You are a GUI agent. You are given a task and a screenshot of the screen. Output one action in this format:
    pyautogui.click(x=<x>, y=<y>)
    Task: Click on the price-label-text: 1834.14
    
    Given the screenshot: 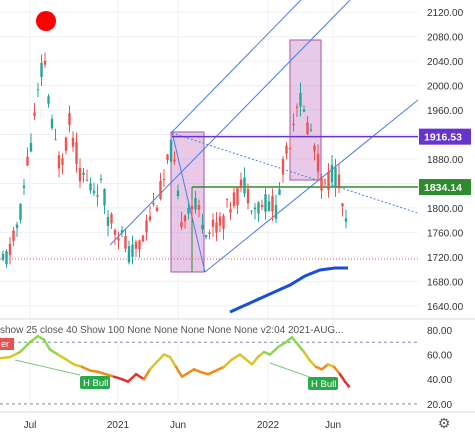 What is the action you would take?
    pyautogui.click(x=443, y=188)
    